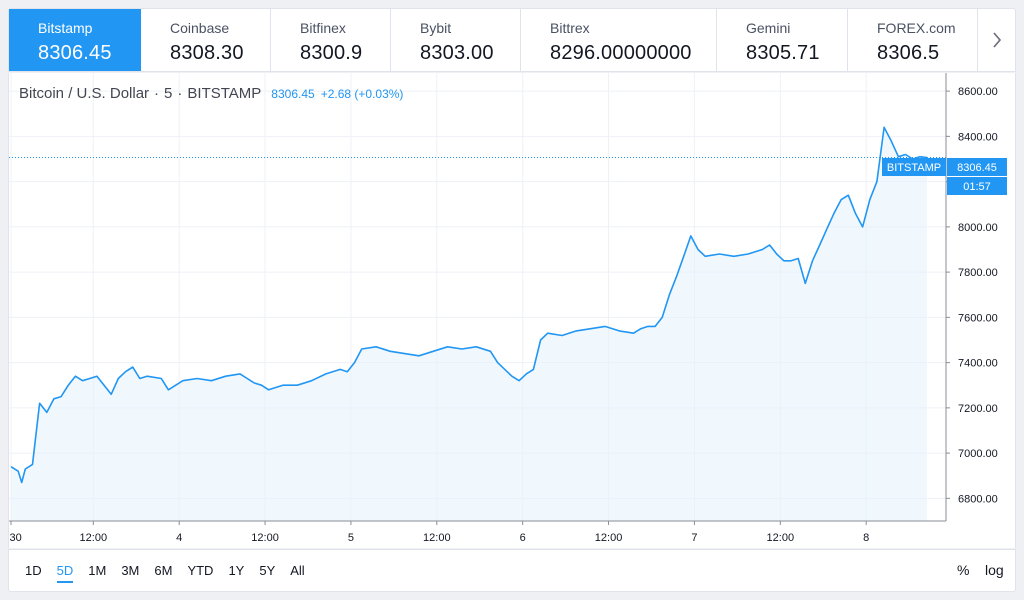 Image resolution: width=1024 pixels, height=600 pixels. I want to click on exchange-tag-bg, so click(914, 167).